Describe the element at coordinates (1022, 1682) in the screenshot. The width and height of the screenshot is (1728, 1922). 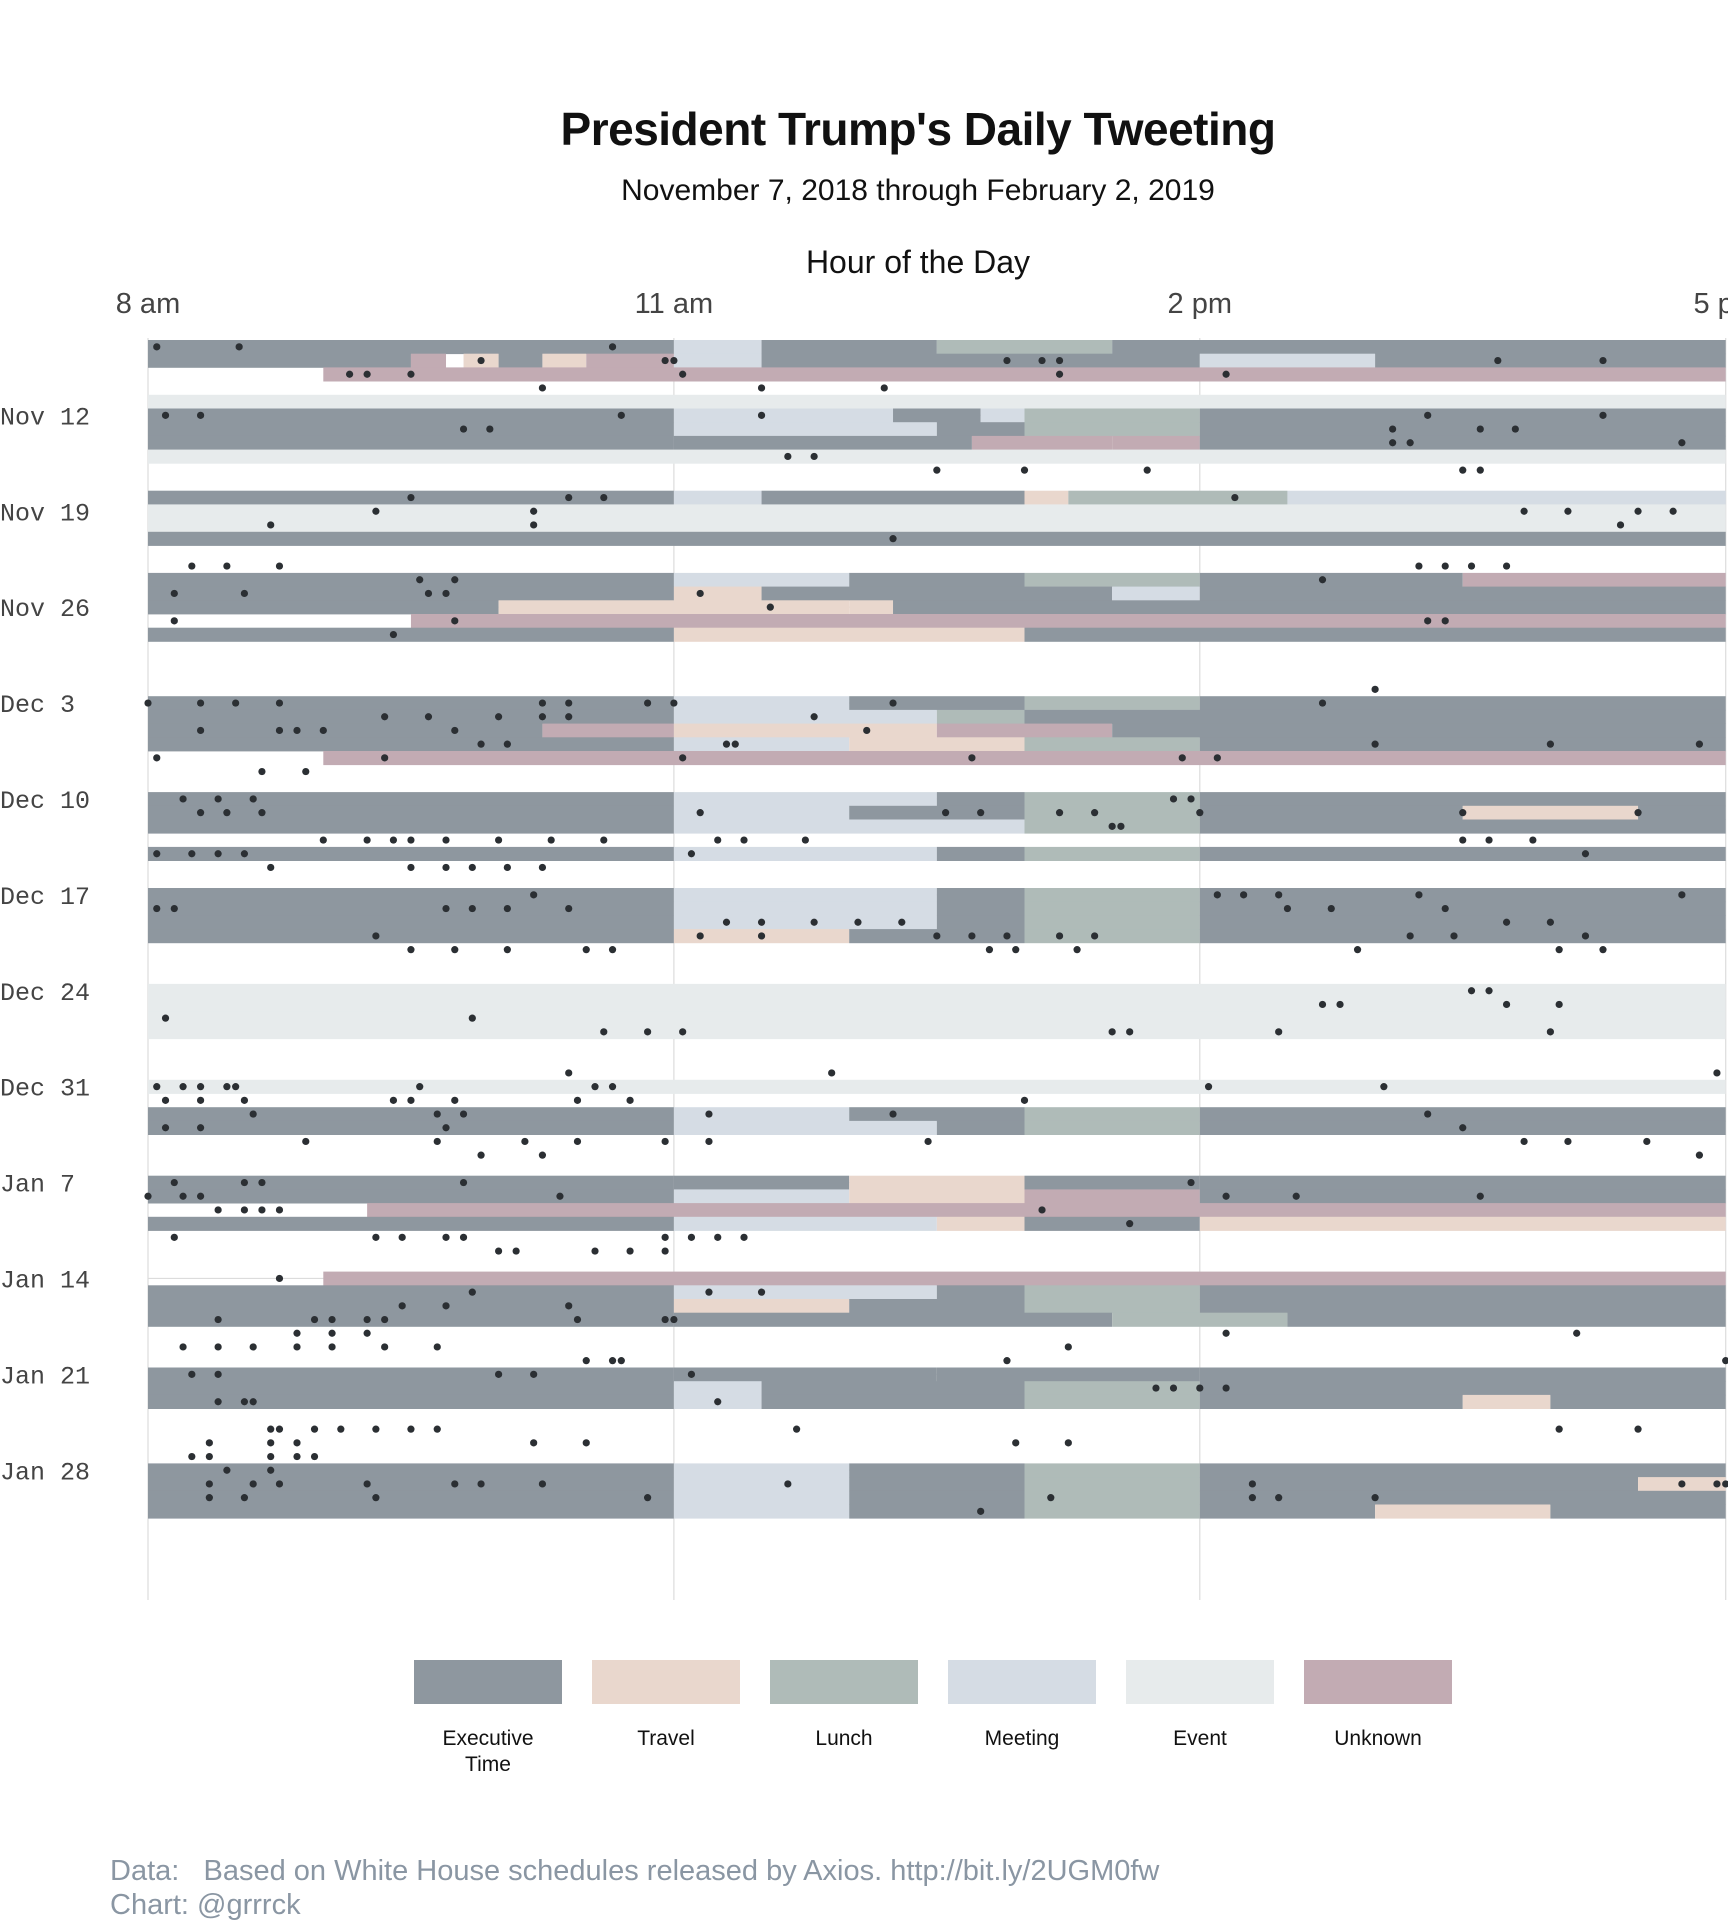
I see `legend-swatch` at that location.